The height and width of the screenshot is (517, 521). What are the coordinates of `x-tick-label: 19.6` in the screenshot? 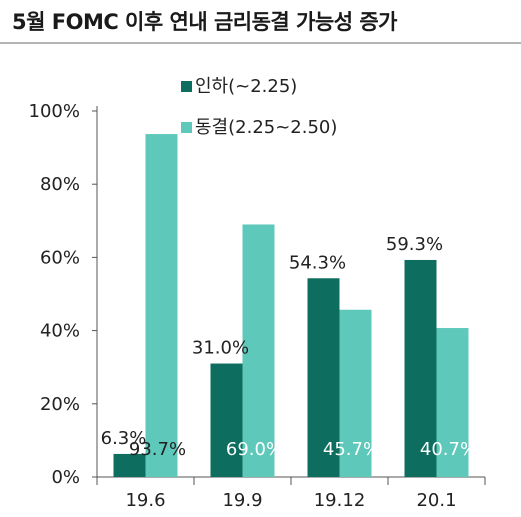 It's located at (145, 500).